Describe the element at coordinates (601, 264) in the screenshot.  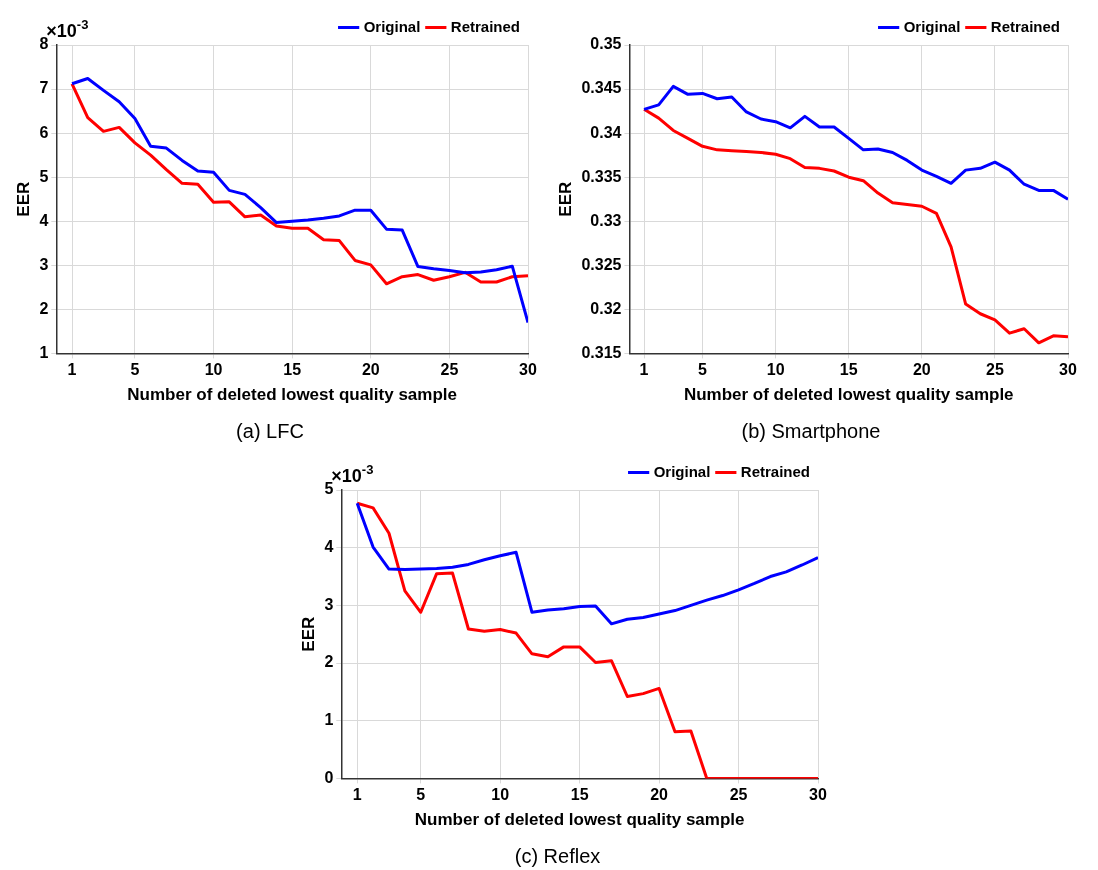
I see `y-tick-label: 0.325` at that location.